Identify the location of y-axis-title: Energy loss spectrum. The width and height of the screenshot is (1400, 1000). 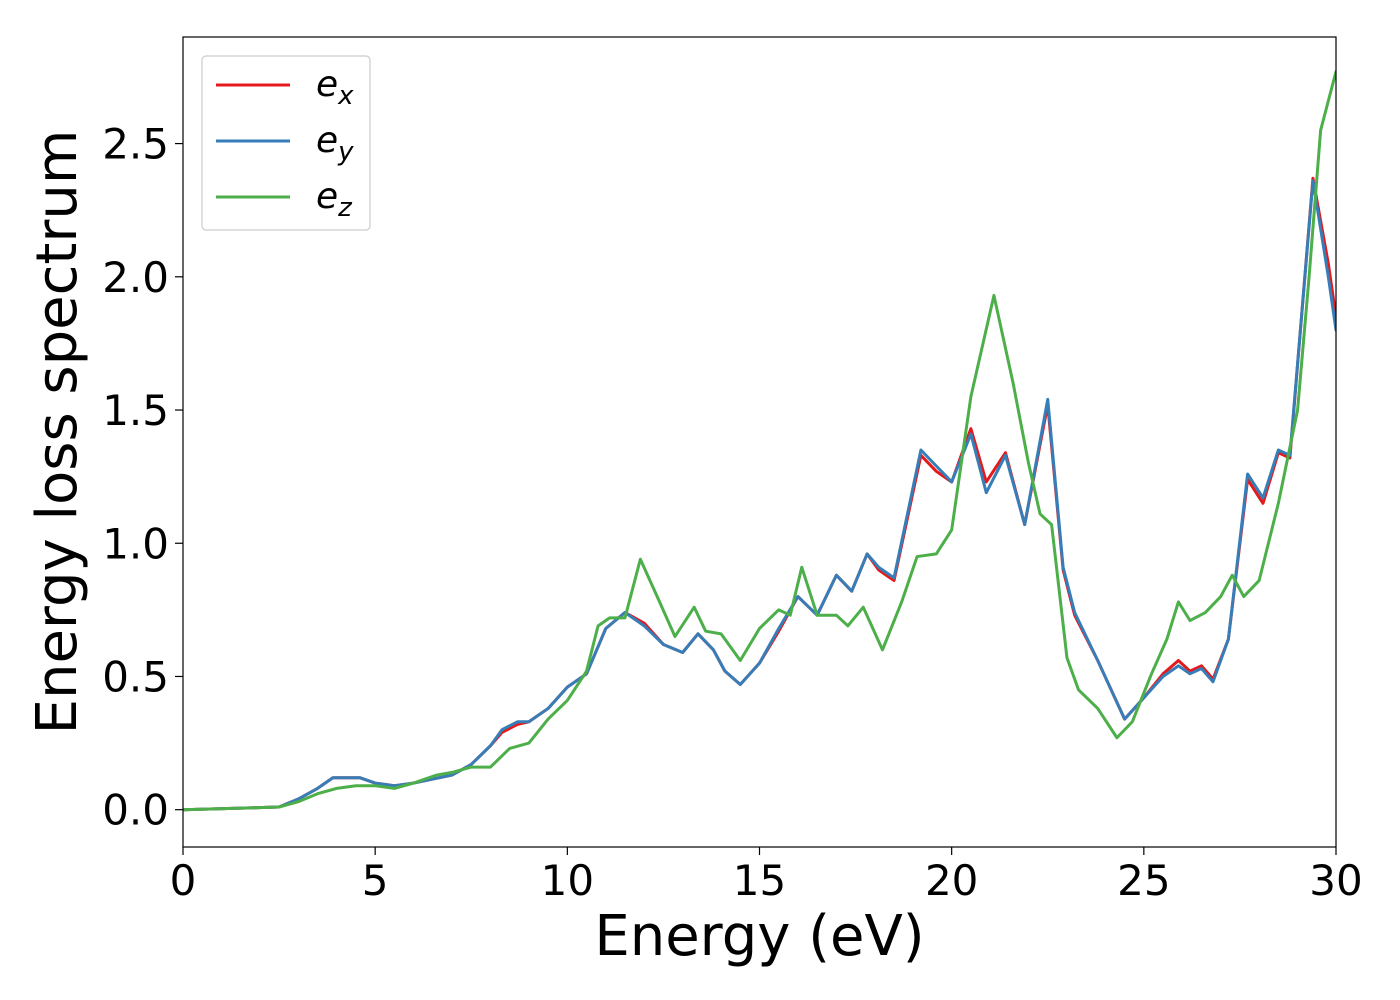
(57, 432).